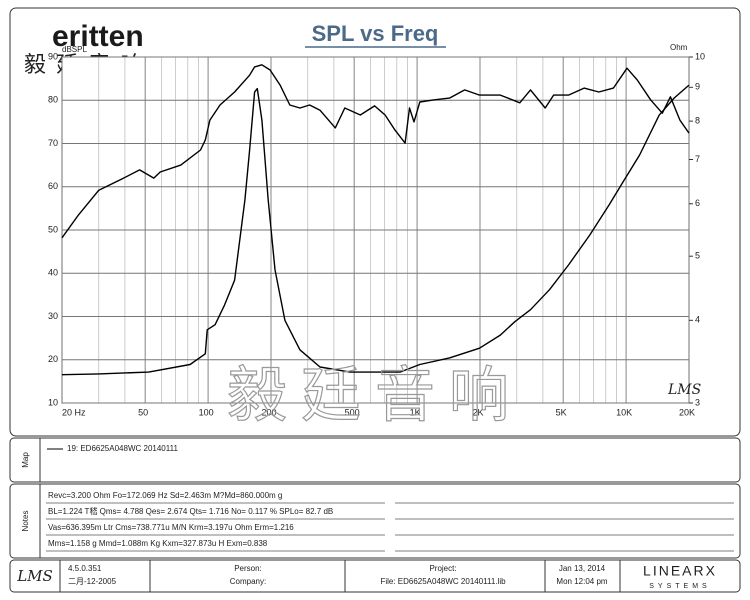 The image size is (750, 600). Describe the element at coordinates (443, 581) in the screenshot. I see `file: File: ED6625A048WC 20140111.lib` at that location.